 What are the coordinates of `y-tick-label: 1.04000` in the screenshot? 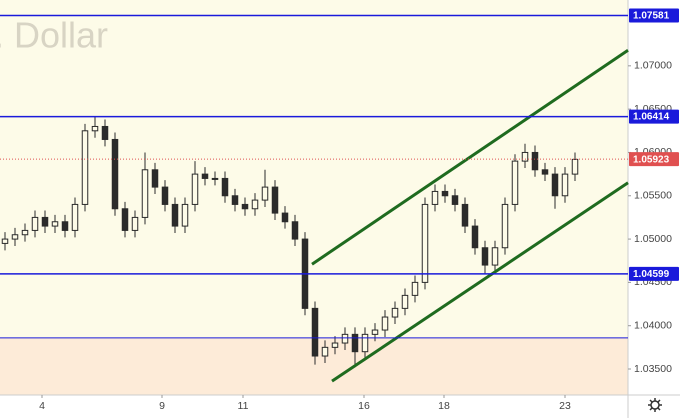 It's located at (653, 325).